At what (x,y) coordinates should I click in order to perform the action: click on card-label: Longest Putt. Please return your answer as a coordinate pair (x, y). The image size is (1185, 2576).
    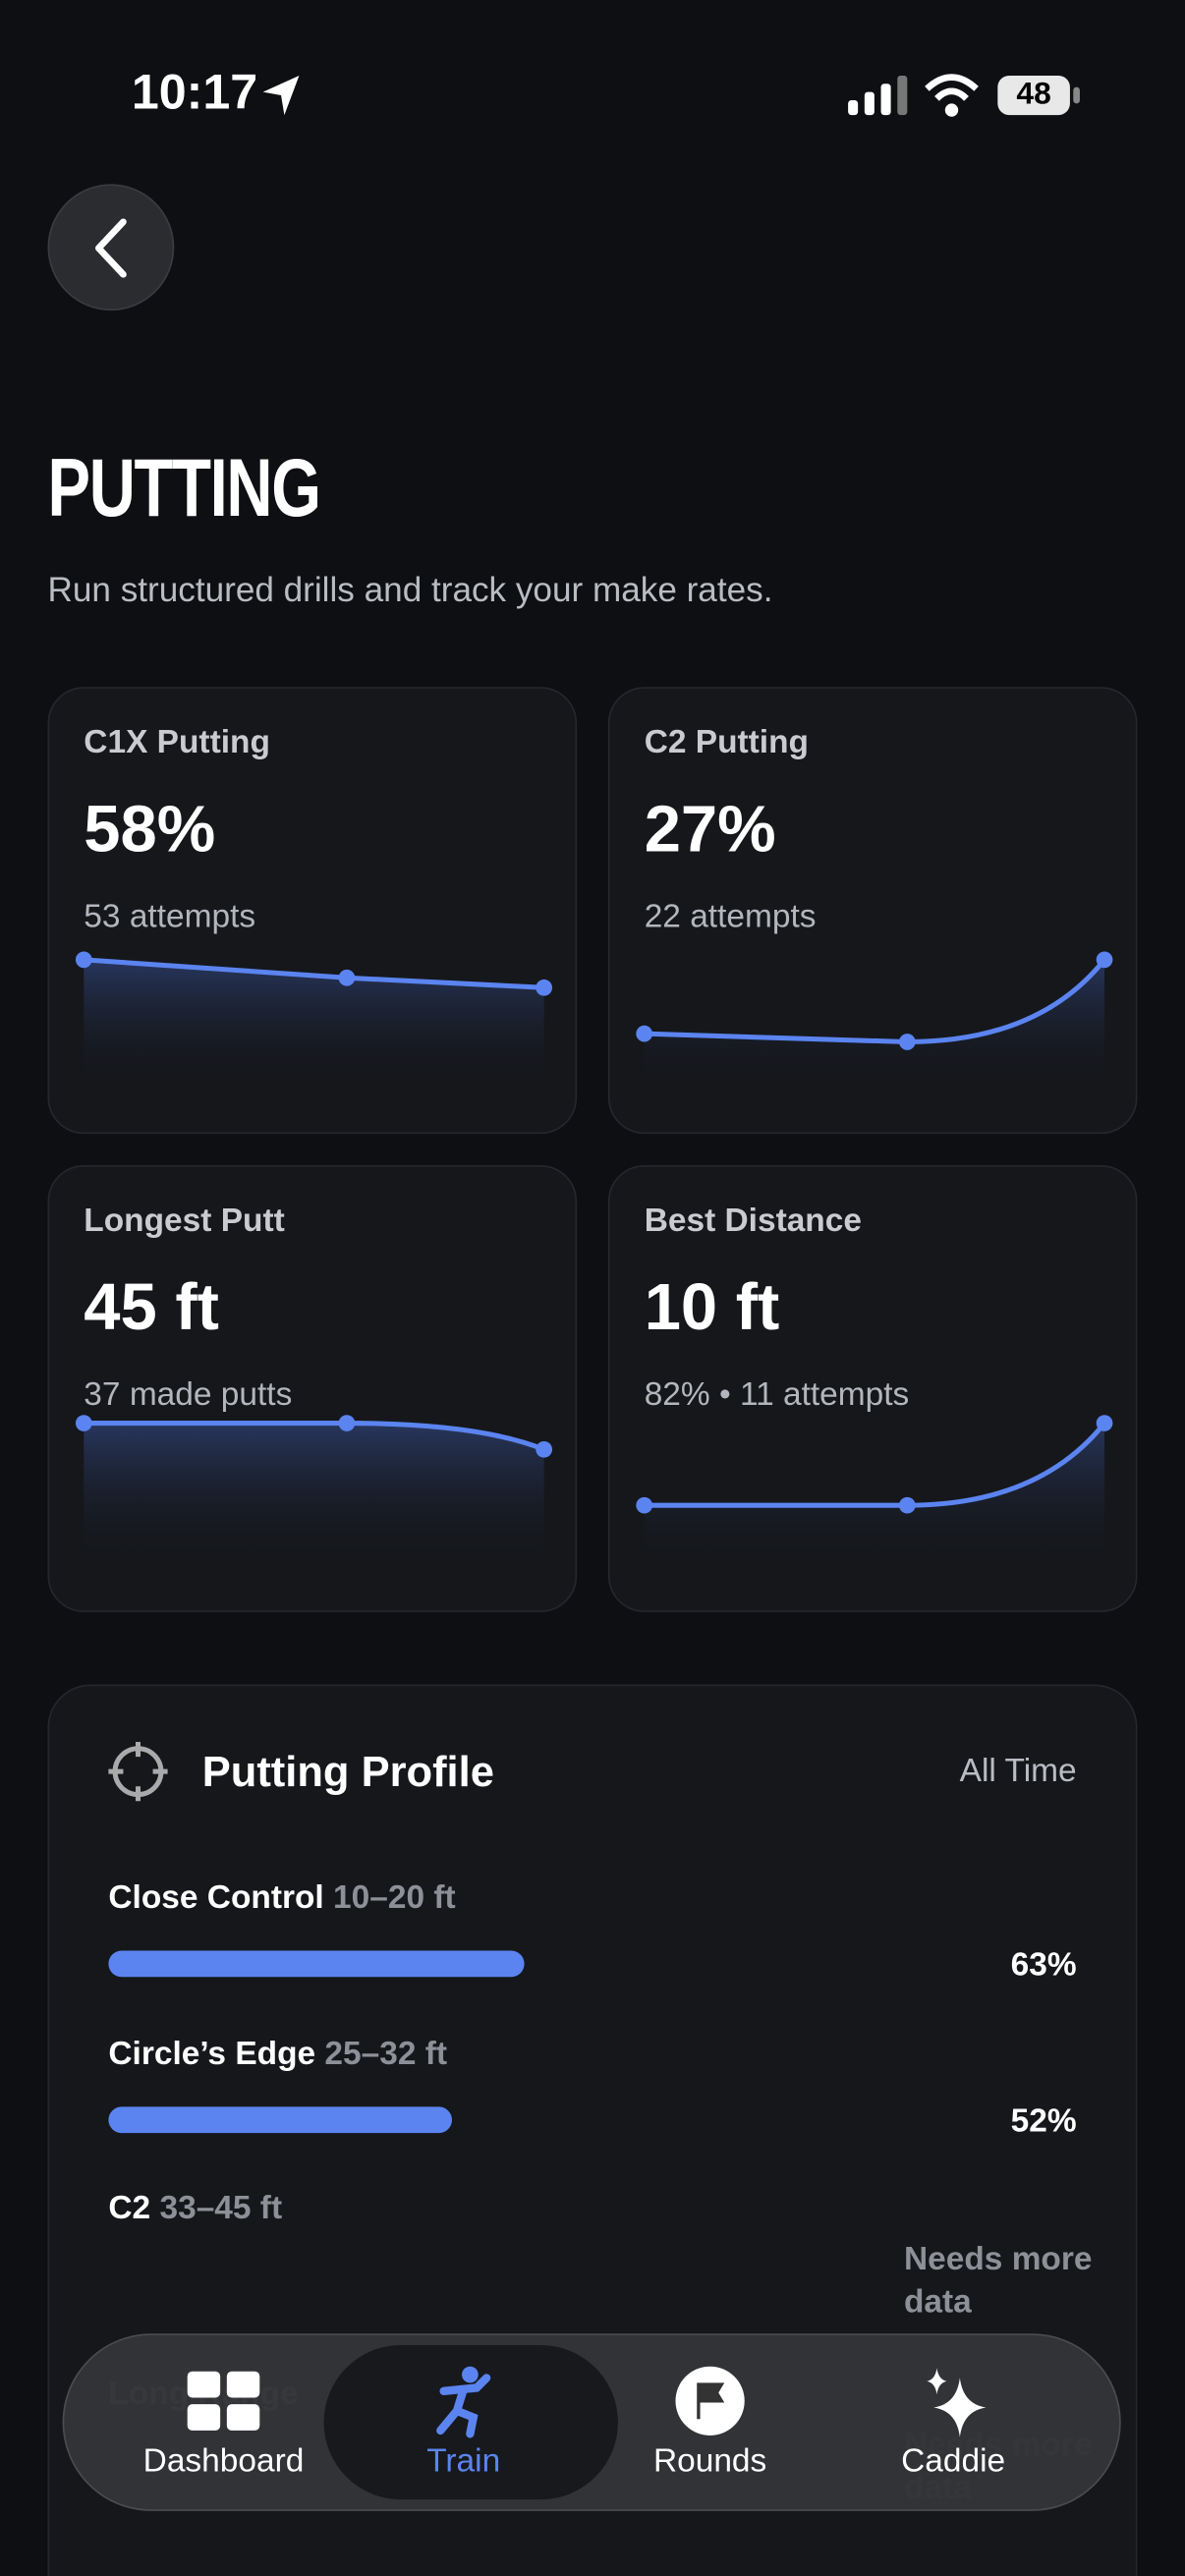
    Looking at the image, I should click on (184, 1221).